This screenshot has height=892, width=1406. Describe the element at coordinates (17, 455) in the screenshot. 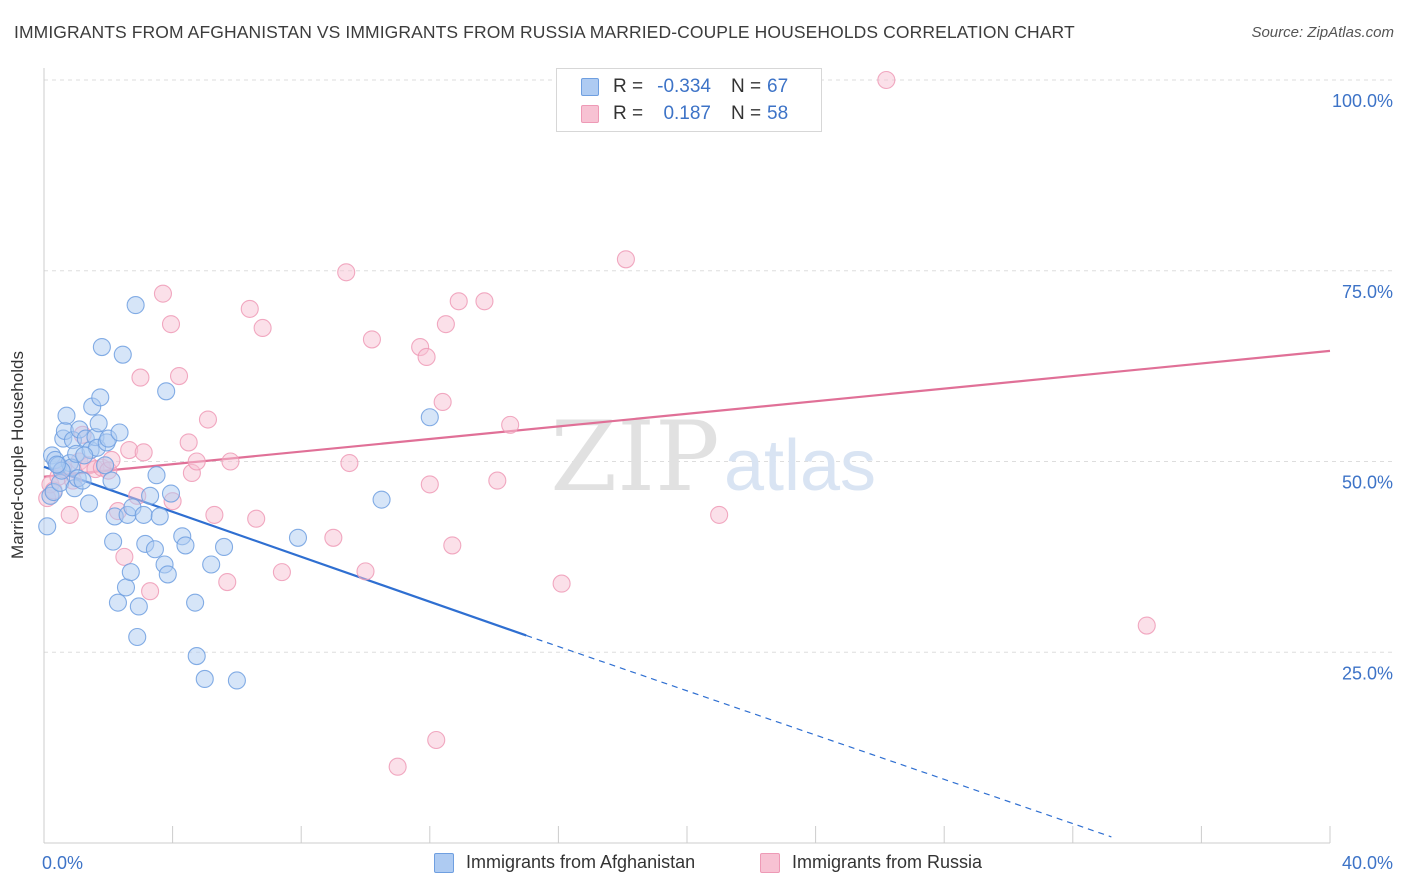

I see `y-axis-label: Married-couple Households` at that location.